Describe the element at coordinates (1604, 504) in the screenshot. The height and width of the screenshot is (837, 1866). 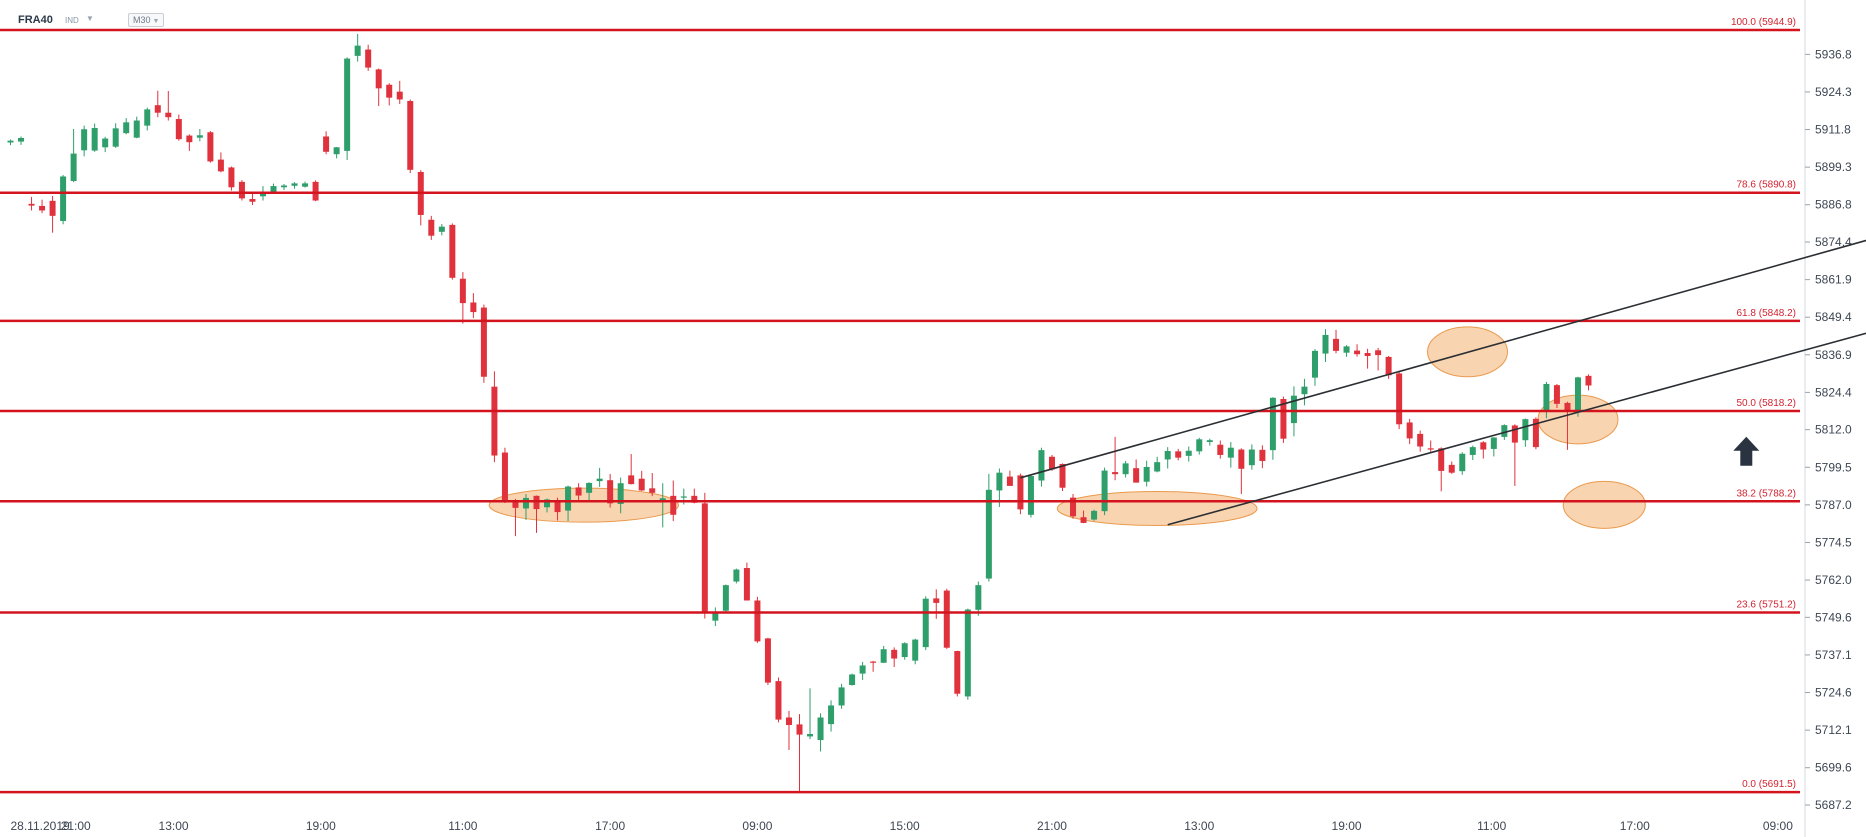
I see `highlight-zone` at that location.